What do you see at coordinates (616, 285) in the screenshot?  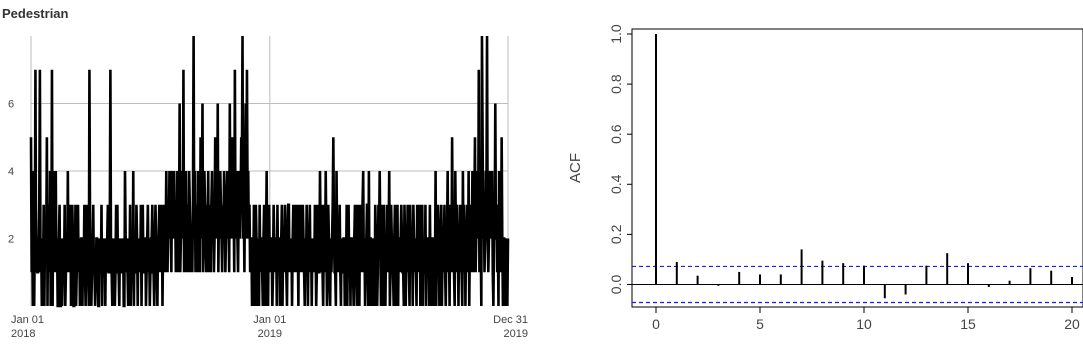 I see `y-tick-label: 0.0` at bounding box center [616, 285].